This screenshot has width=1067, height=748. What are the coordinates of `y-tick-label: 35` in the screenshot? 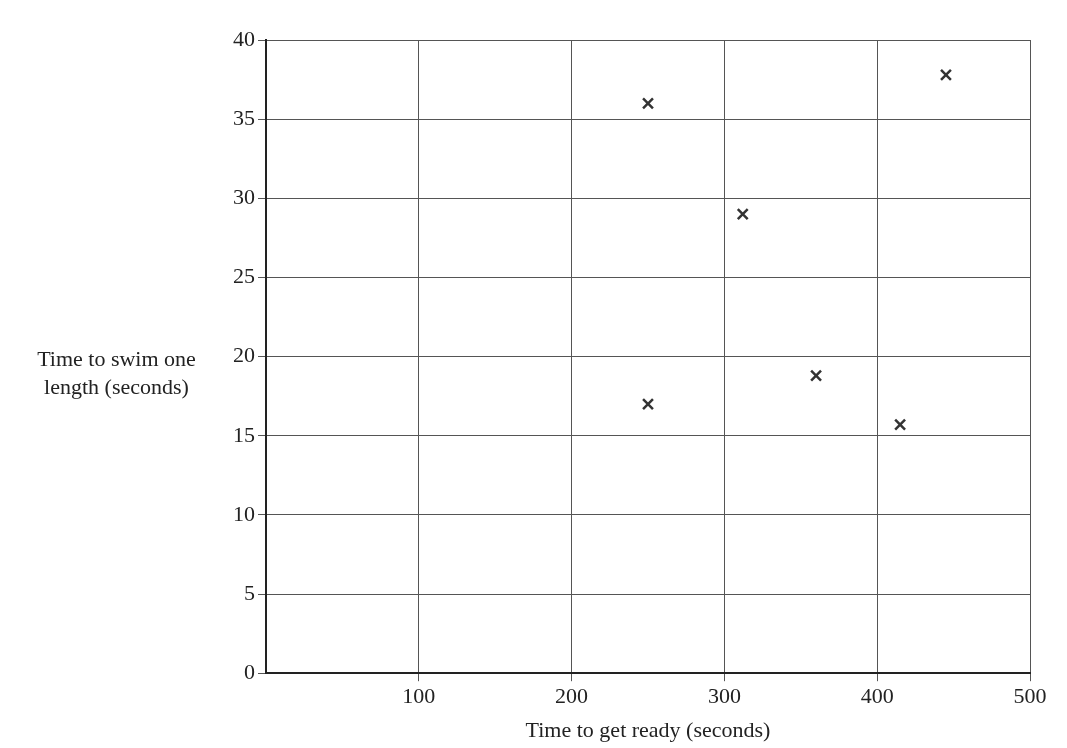 It's located at (244, 117).